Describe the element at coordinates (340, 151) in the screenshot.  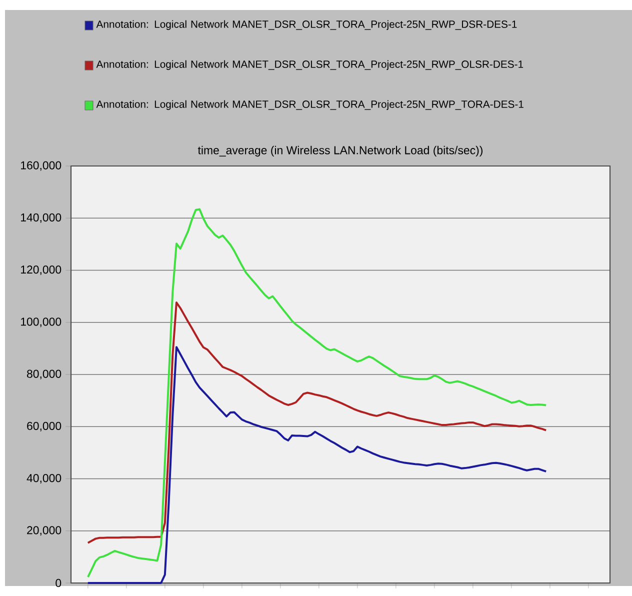
I see `chart-title: time_average (in Wireless LAN.Network Load (bits/sec))` at that location.